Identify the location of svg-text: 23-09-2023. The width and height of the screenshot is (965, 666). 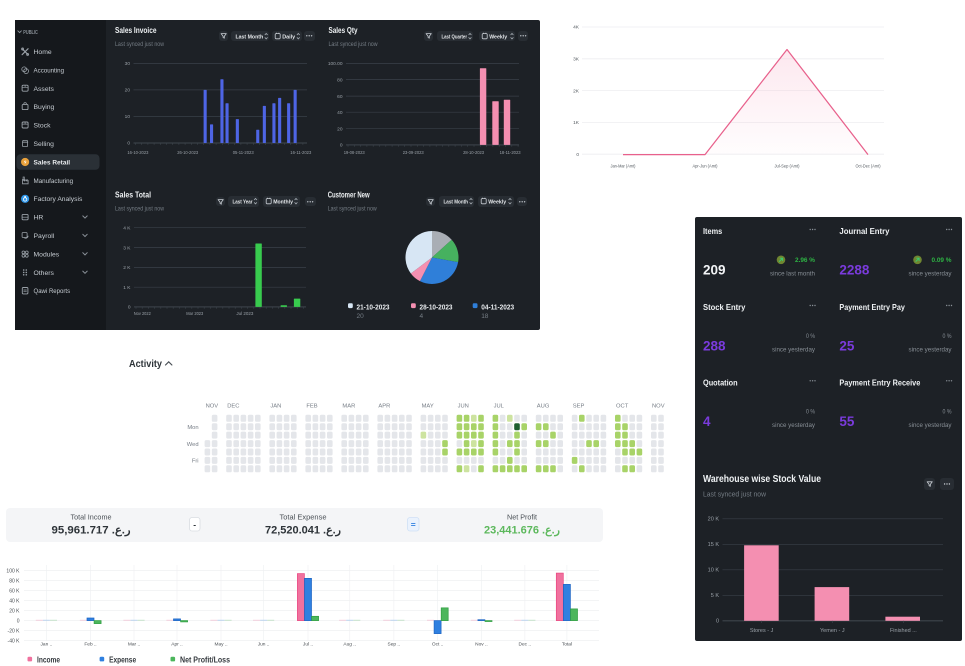
(413, 152).